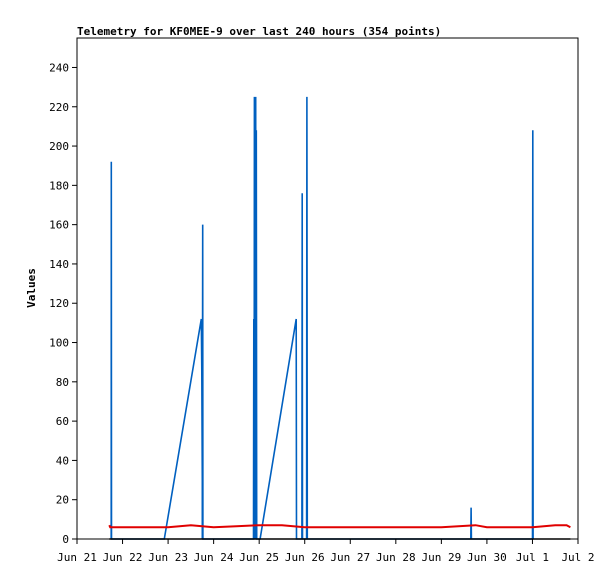 Image resolution: width=615 pixels, height=579 pixels. What do you see at coordinates (77, 557) in the screenshot?
I see `x-tick-label: Jun 21` at bounding box center [77, 557].